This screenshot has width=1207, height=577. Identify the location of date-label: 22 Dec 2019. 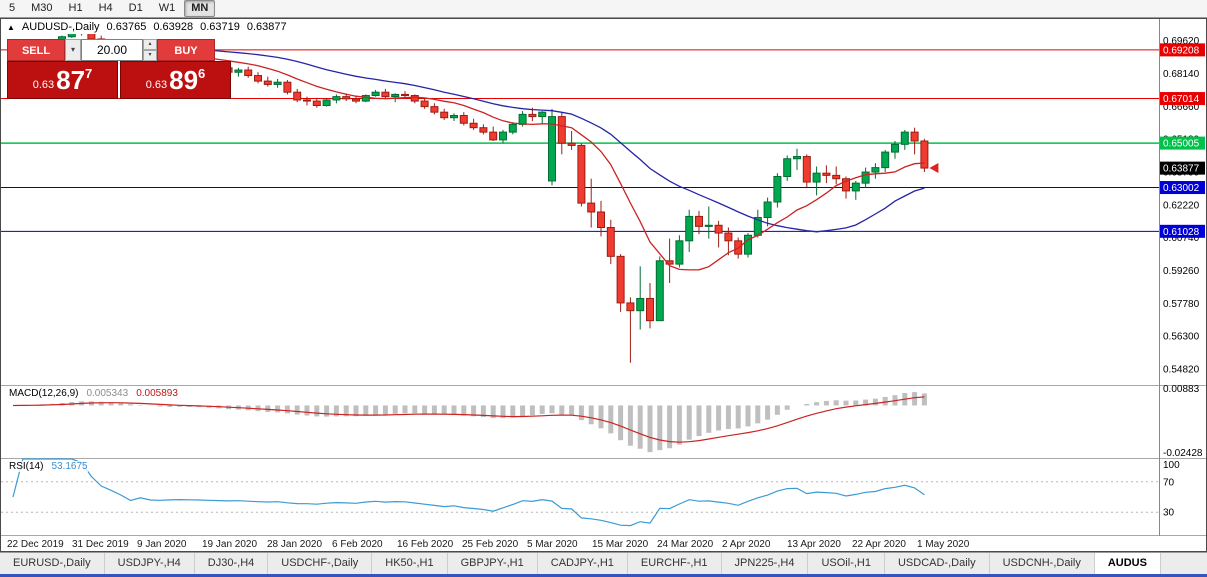
(35, 544).